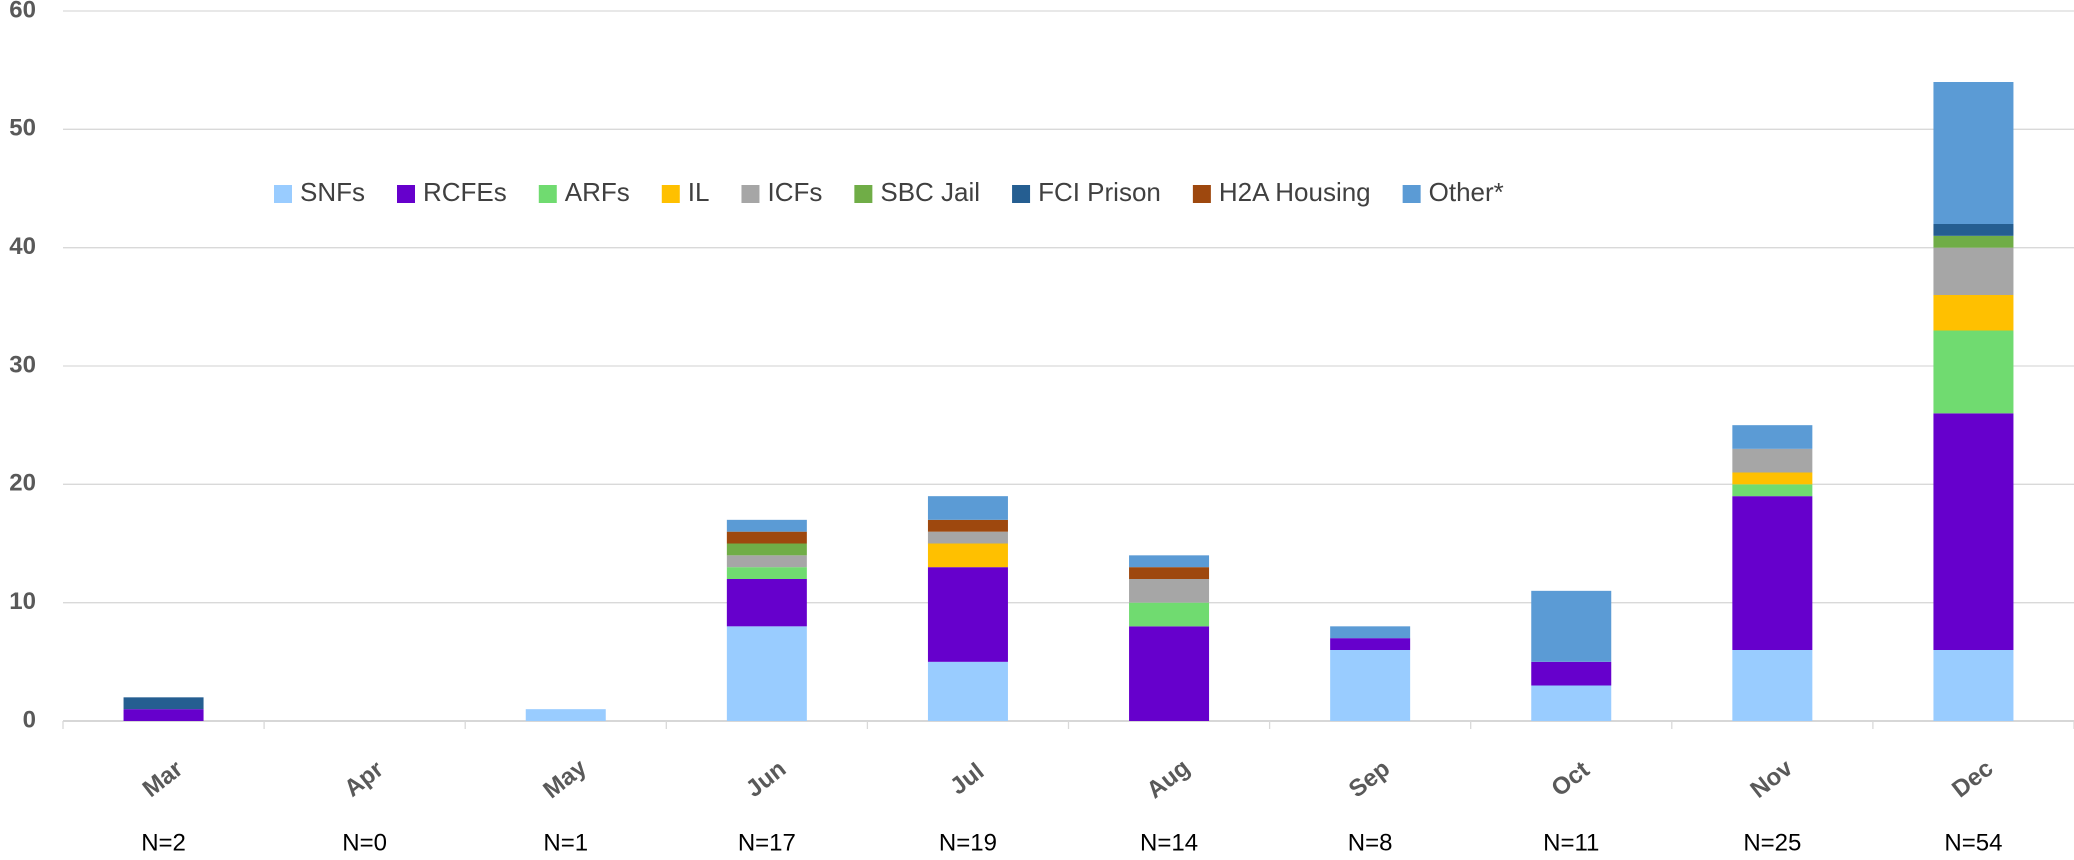 The image size is (2074, 860). Describe the element at coordinates (1972, 779) in the screenshot. I see `x-tick-label: Dec` at that location.